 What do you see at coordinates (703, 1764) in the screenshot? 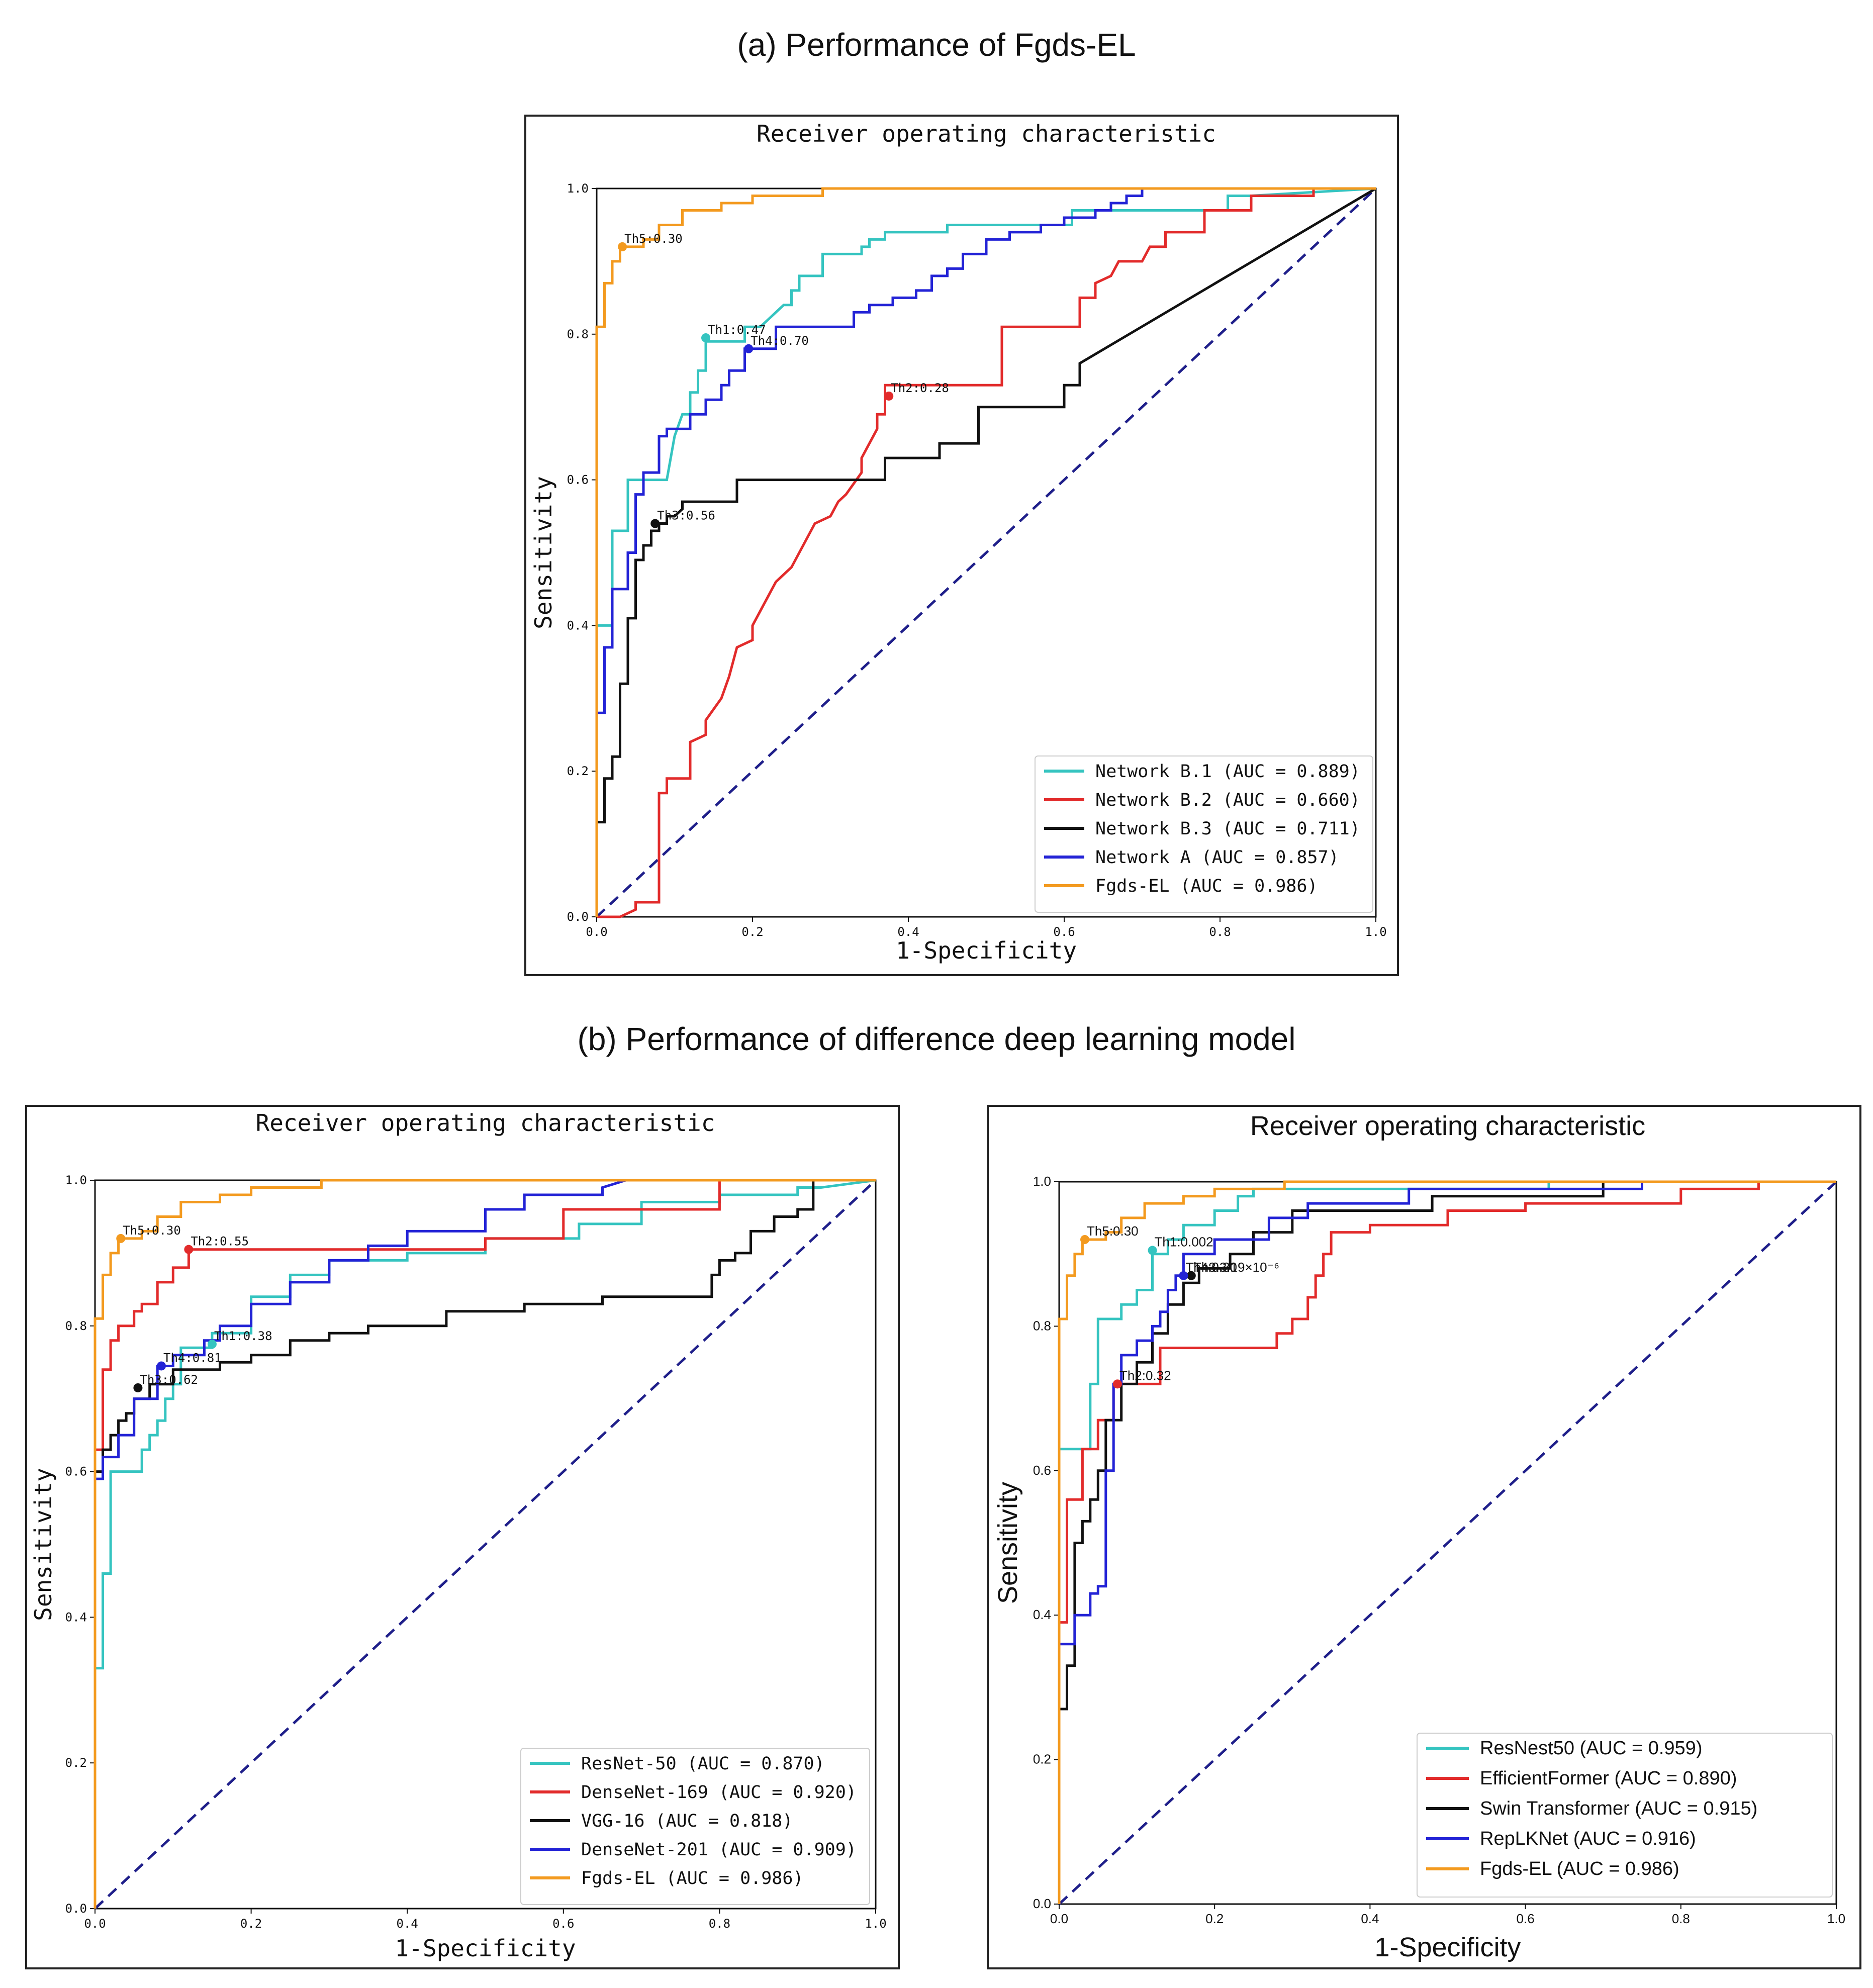
I see `legend-entry: ResNet-50 (AUC = 0.870)` at bounding box center [703, 1764].